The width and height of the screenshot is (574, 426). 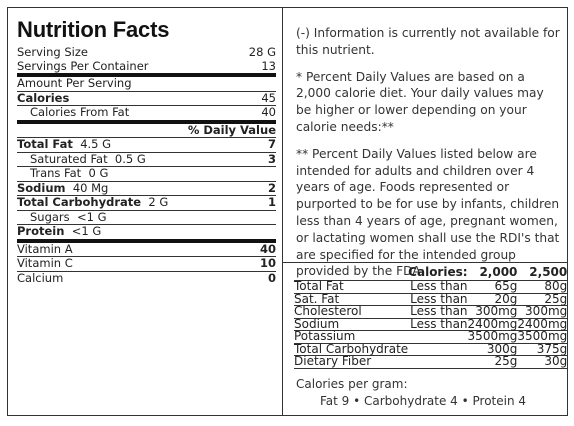 What do you see at coordinates (423, 401) in the screenshot?
I see `calories-per-gram-values: Fat 9 • Carbohydrate 4 • Protein 4` at bounding box center [423, 401].